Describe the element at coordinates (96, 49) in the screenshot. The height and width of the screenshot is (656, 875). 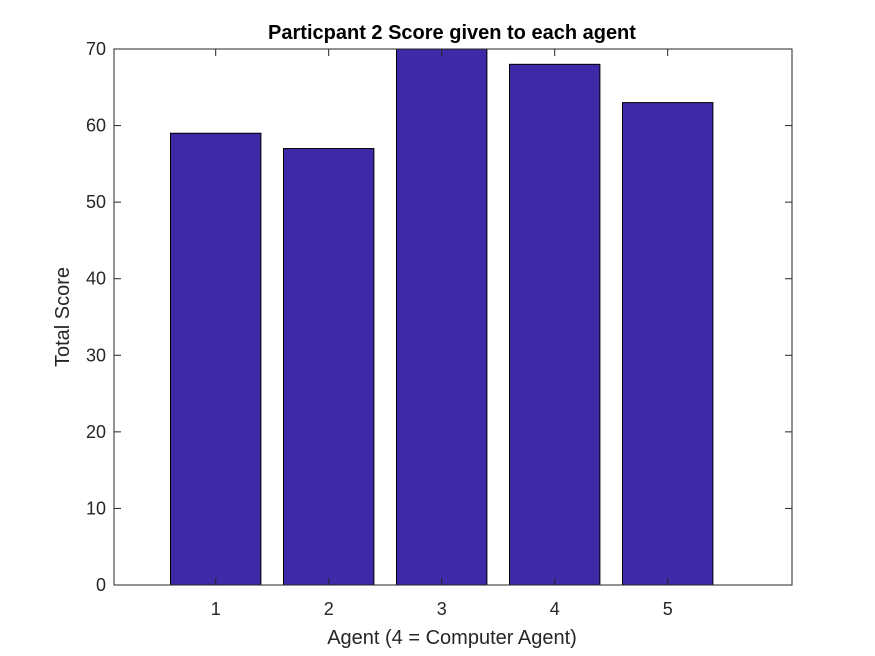
I see `y-tick-label: 70` at that location.